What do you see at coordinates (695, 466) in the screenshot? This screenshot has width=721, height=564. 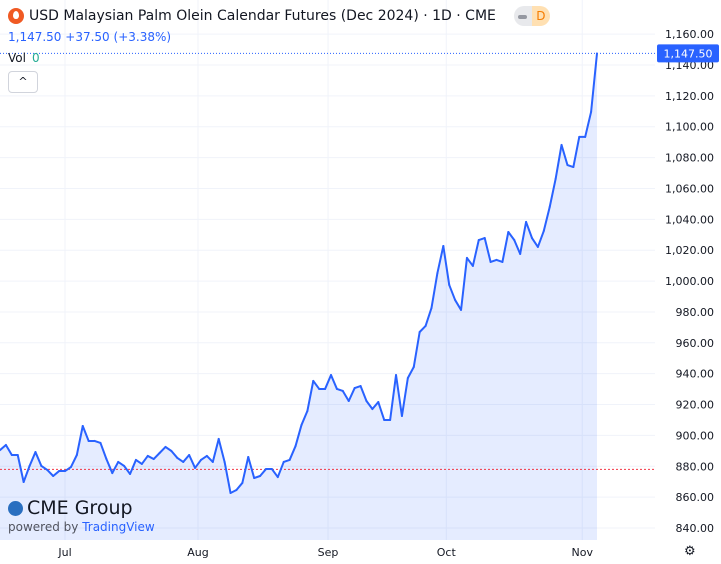 I see `y-tick-label: 880.00` at bounding box center [695, 466].